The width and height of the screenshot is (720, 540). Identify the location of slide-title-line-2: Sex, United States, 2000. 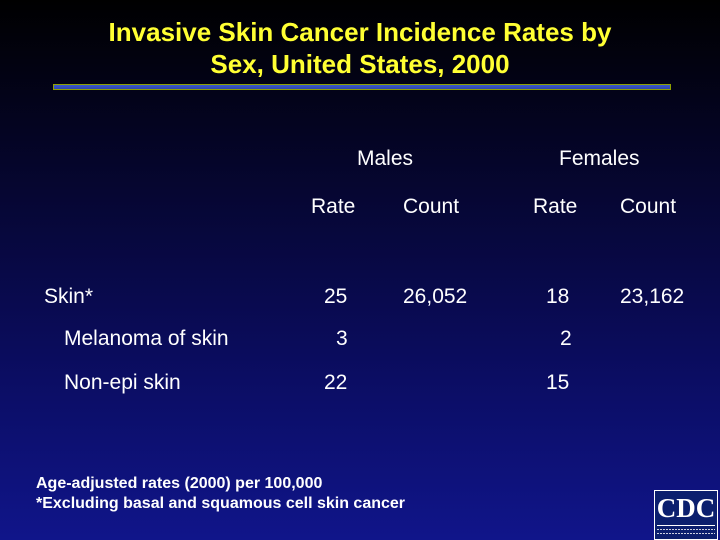
(360, 64).